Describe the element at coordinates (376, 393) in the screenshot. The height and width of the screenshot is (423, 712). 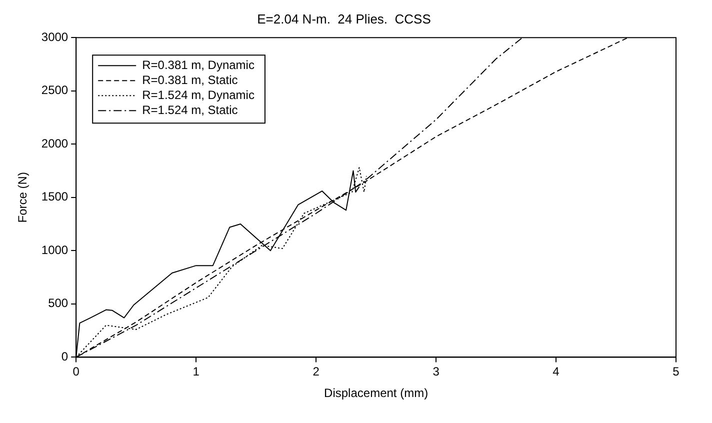
I see `x-axis-title: Displacement (mm)` at that location.